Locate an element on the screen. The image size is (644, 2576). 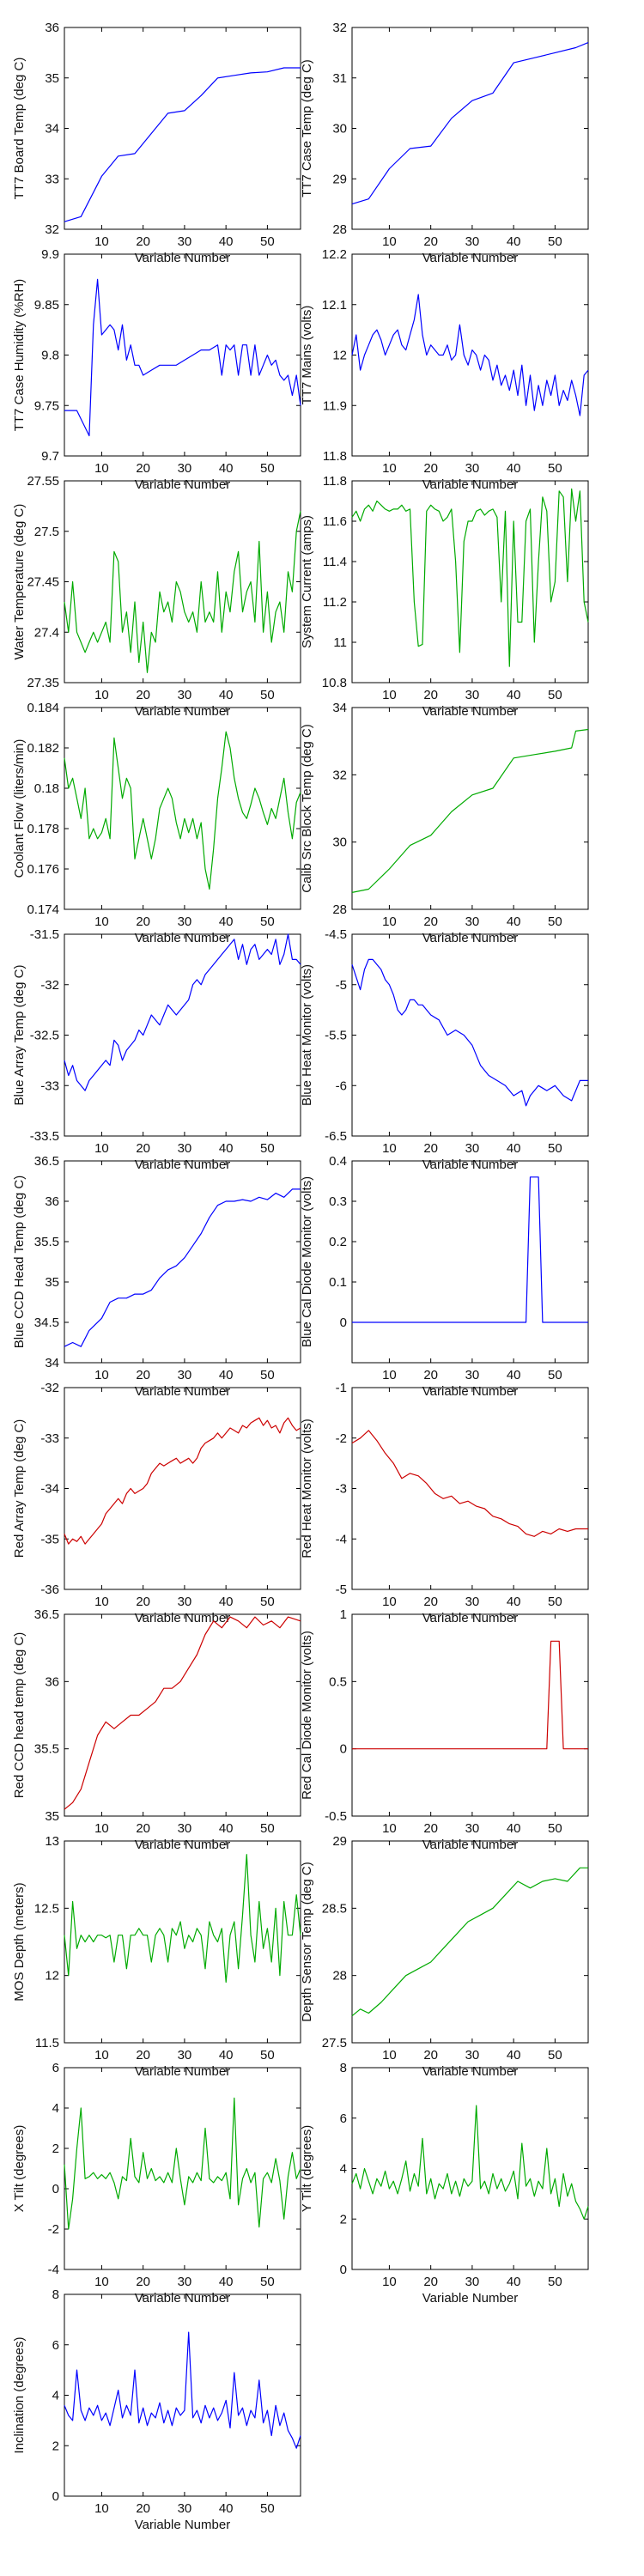
y-tick-label: 12.5 is located at coordinates (46, 1909).